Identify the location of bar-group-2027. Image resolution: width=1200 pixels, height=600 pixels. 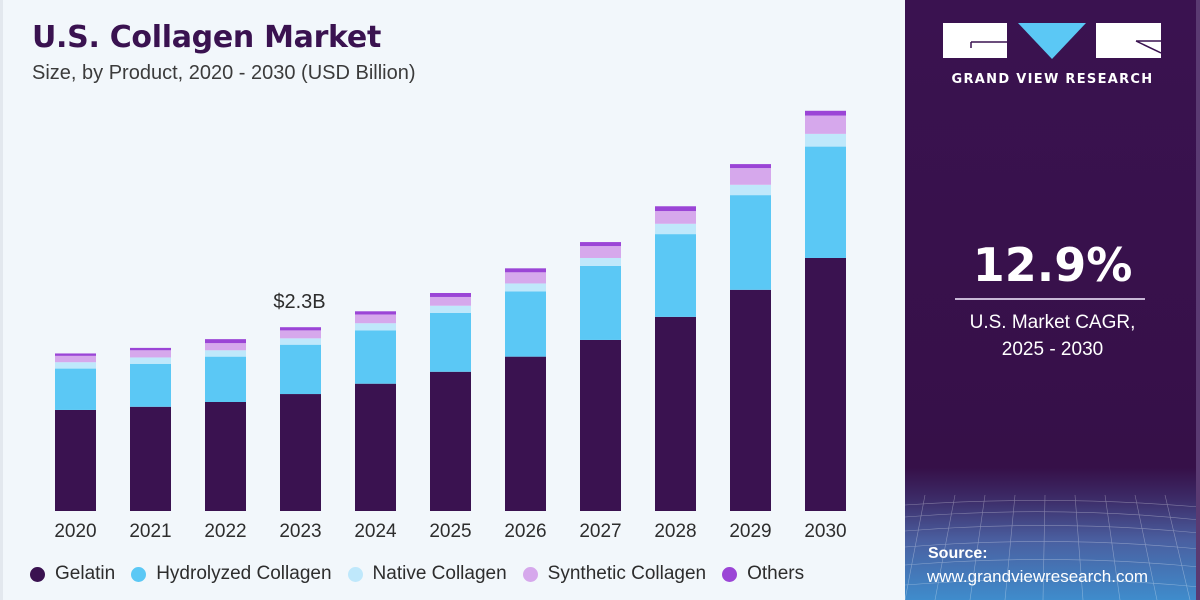
(600, 376).